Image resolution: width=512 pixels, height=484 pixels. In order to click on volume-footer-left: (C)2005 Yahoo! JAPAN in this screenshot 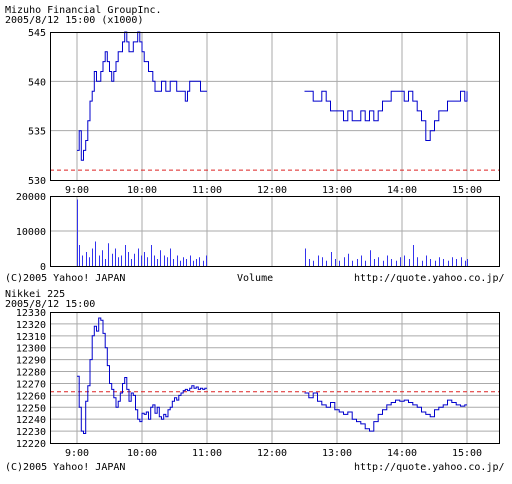, I will do `click(65, 278)`.